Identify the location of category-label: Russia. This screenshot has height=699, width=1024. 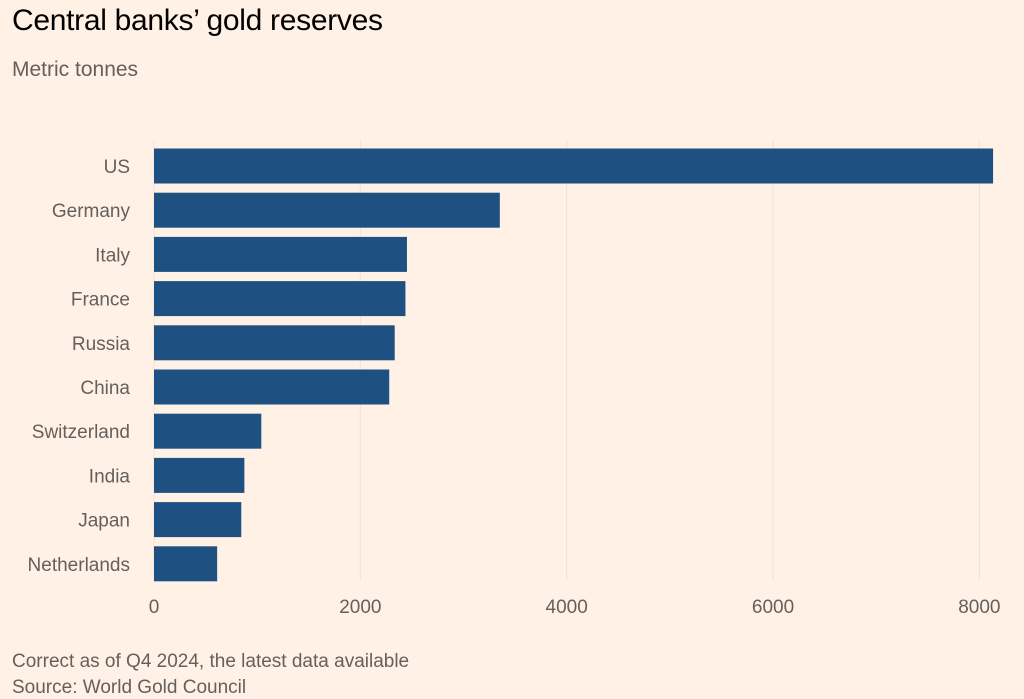
(101, 344).